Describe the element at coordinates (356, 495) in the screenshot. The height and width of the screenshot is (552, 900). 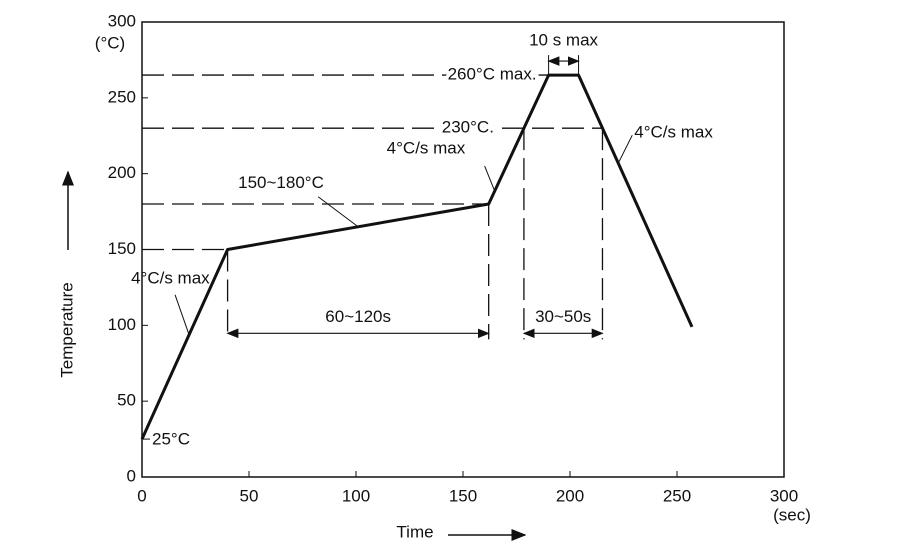
I see `x-tick-label: 100` at that location.